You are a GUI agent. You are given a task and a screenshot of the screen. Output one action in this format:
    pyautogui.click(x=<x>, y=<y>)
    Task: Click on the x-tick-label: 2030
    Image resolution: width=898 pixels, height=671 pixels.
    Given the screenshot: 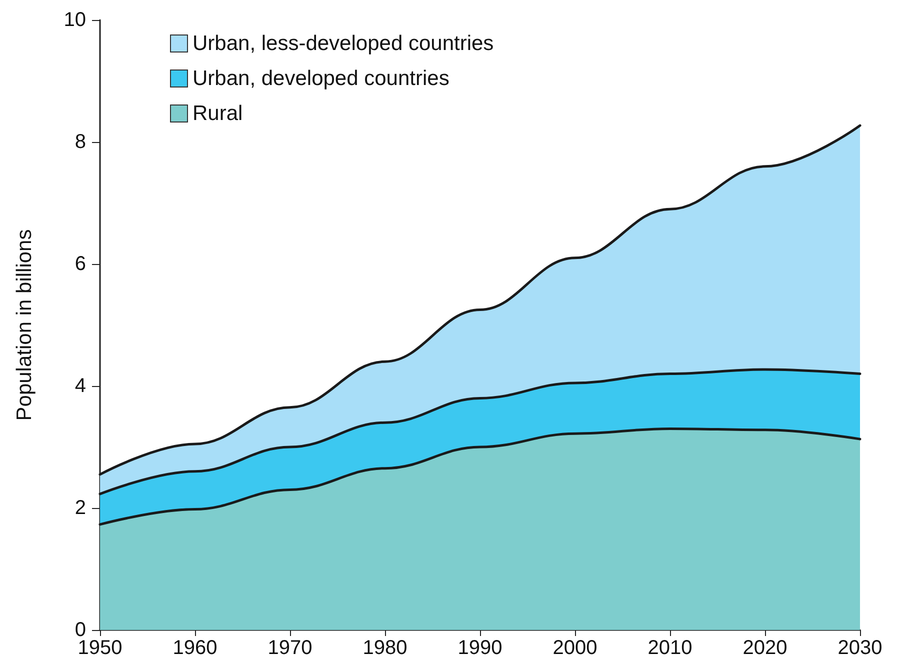 What is the action you would take?
    pyautogui.click(x=860, y=648)
    